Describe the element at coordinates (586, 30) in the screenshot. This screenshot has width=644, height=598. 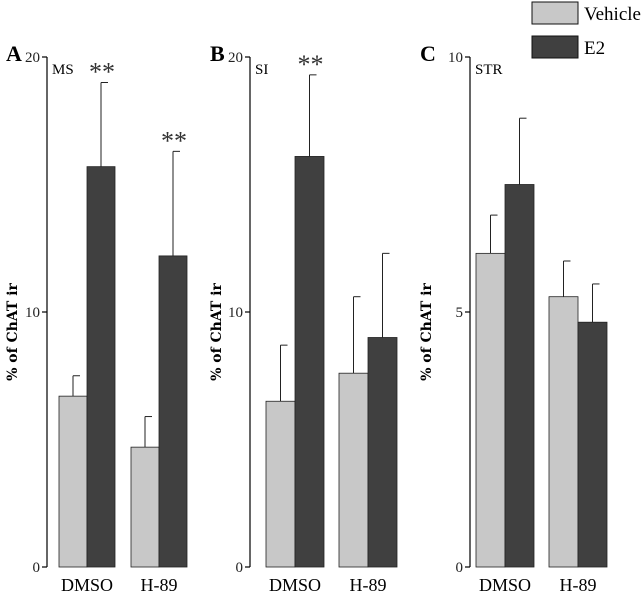
I see `legend: Vehicle E2` at that location.